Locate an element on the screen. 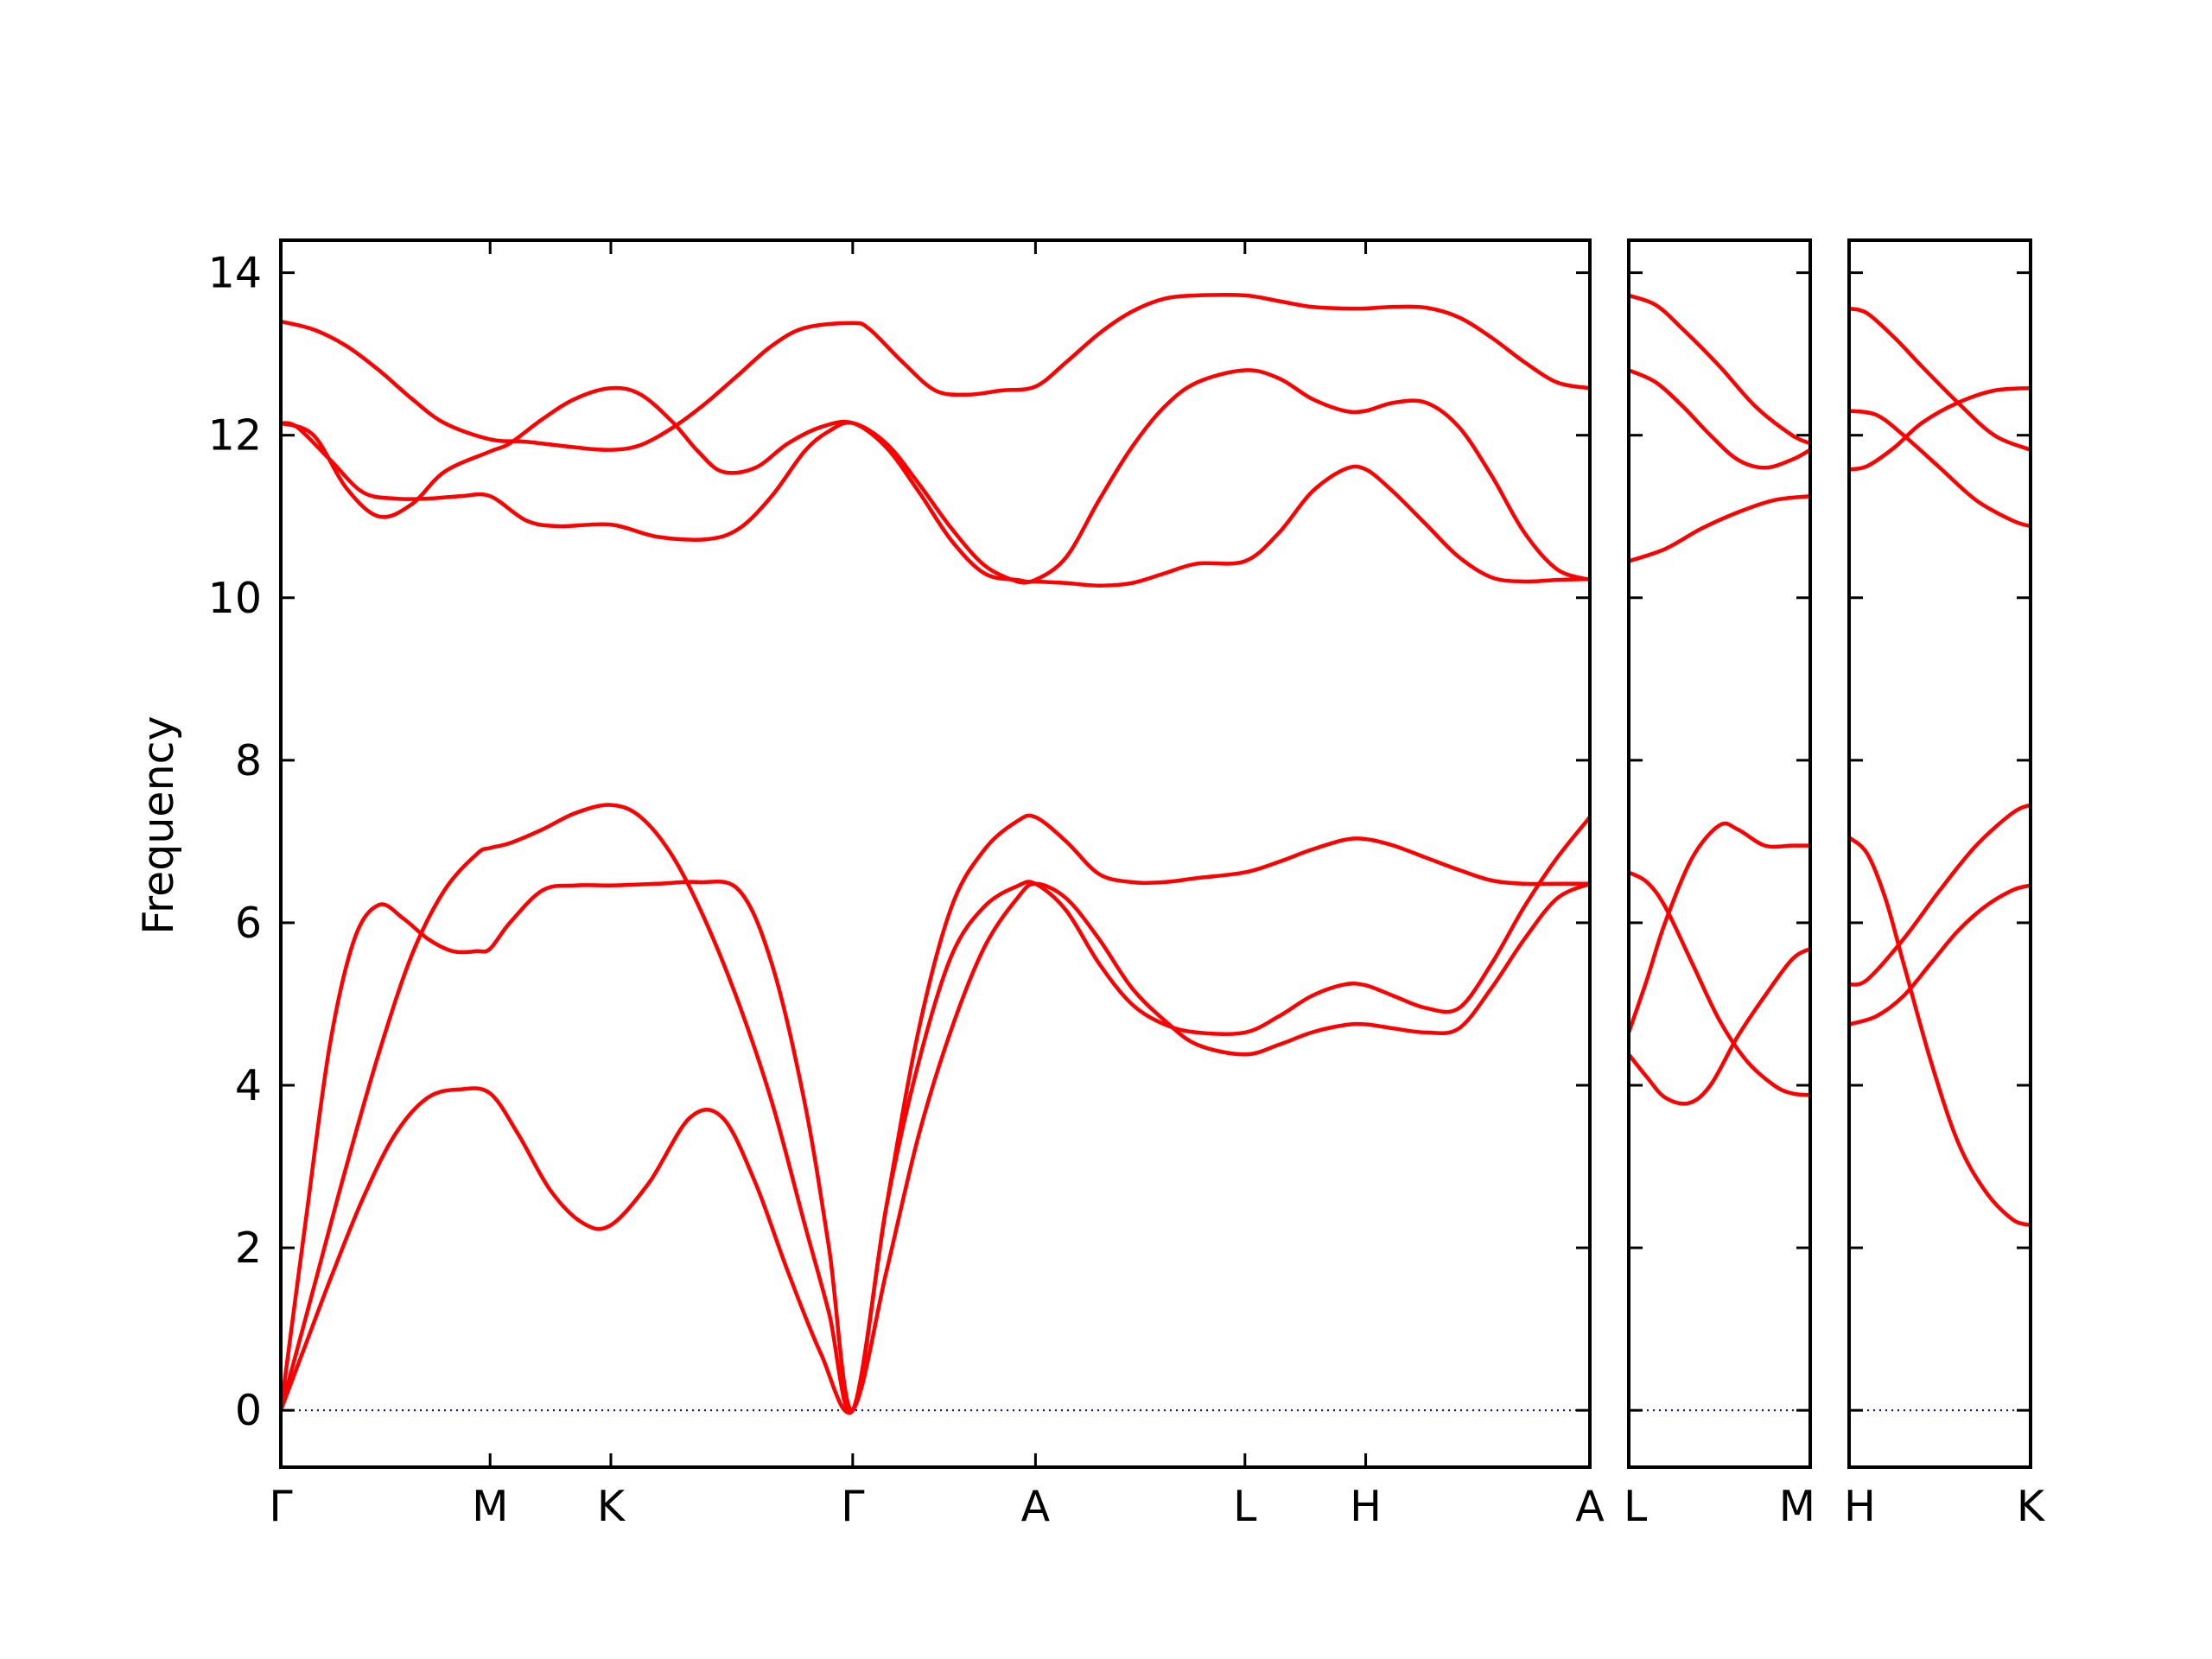 This screenshot has height=1659, width=2212. y-axis-title: Frequency is located at coordinates (158, 824).